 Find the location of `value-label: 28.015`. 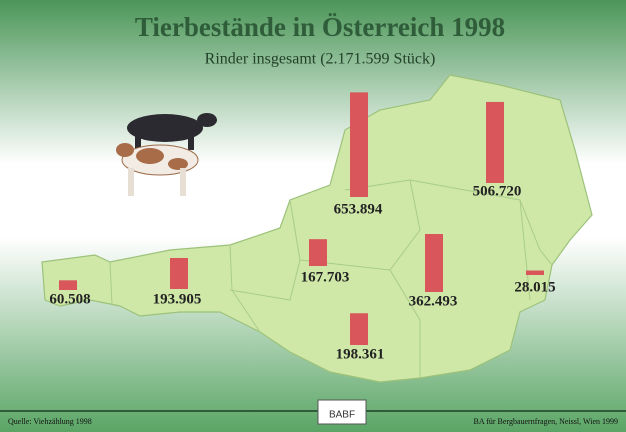

value-label: 28.015 is located at coordinates (534, 287).